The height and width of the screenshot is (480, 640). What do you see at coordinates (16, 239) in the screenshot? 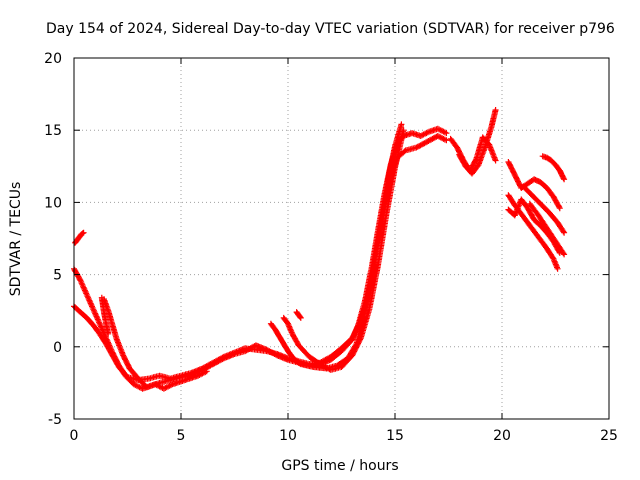
I see `y-axis-label: SDTVAR / TECUs` at bounding box center [16, 239].